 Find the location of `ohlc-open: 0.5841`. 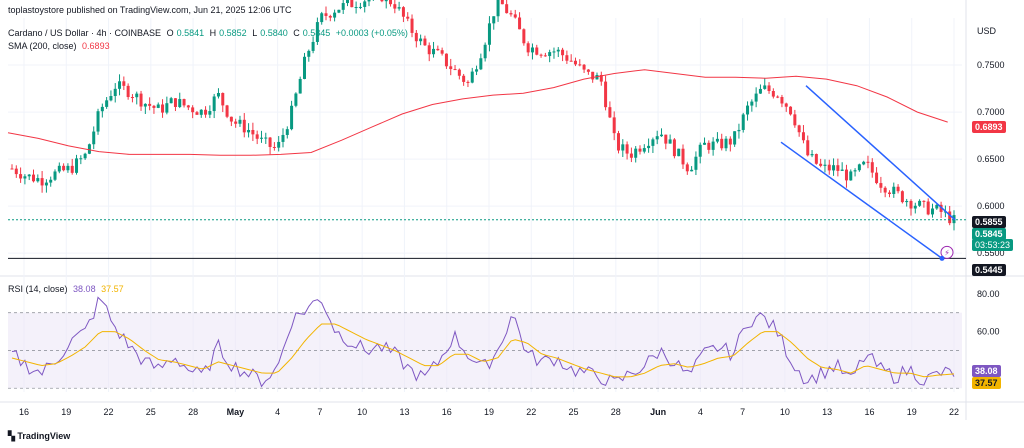

ohlc-open: 0.5841 is located at coordinates (190, 33).